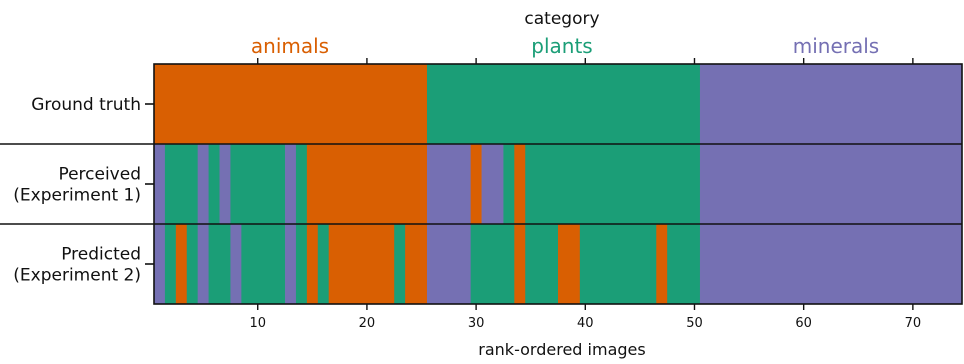 The image size is (964, 364). I want to click on category-label-animals: animals, so click(290, 46).